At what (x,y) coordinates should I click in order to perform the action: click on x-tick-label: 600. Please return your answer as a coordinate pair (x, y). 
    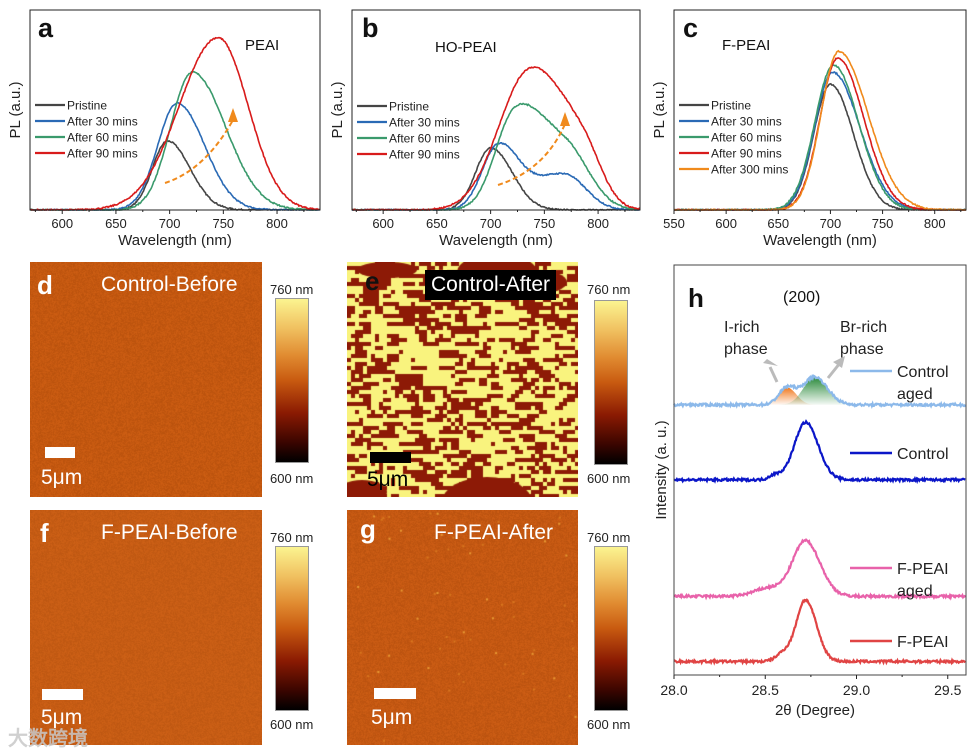
    Looking at the image, I should click on (383, 223).